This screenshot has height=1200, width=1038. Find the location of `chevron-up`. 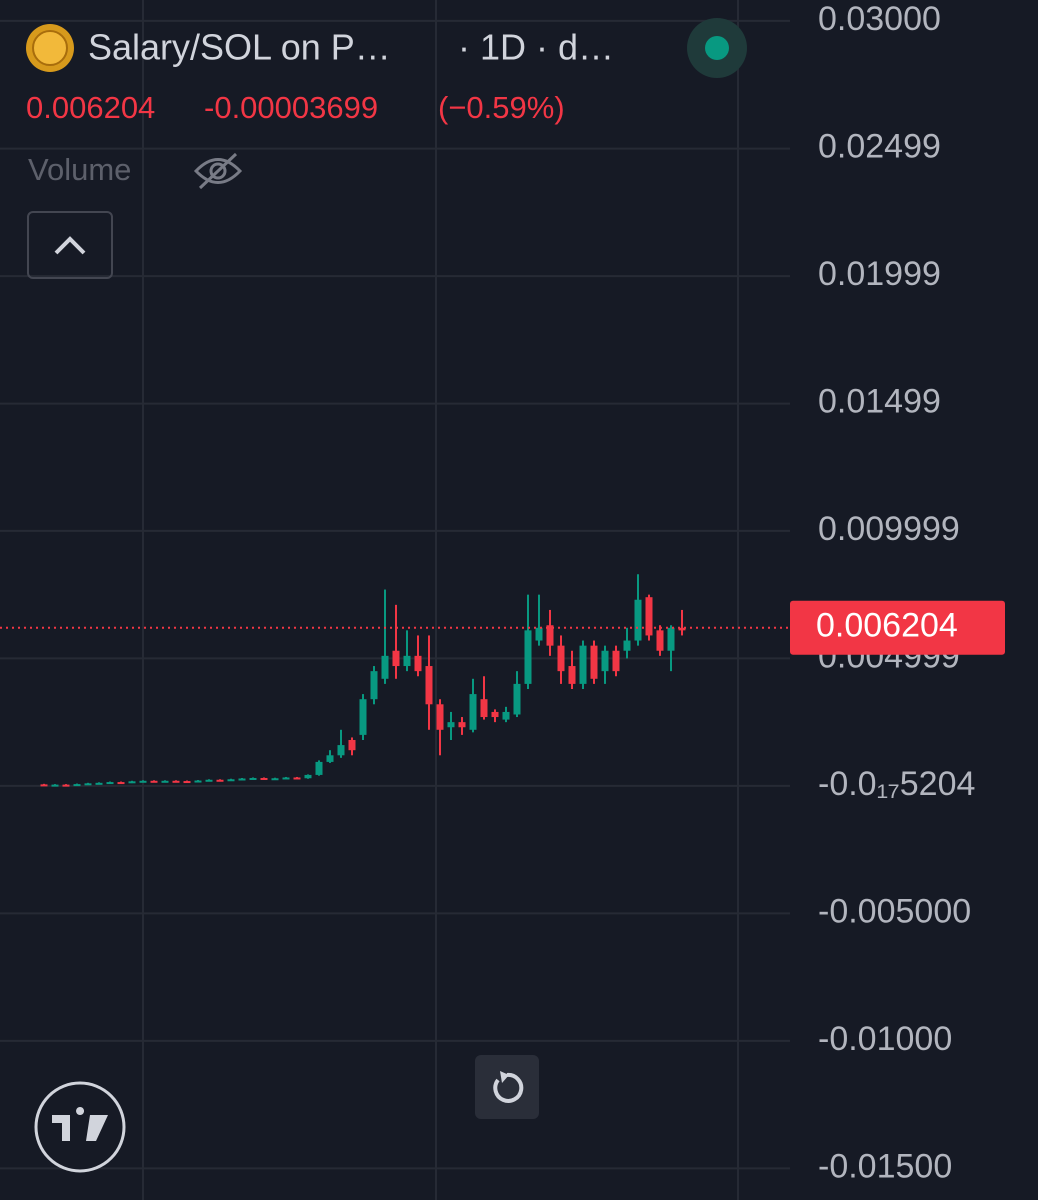

chevron-up is located at coordinates (70, 245).